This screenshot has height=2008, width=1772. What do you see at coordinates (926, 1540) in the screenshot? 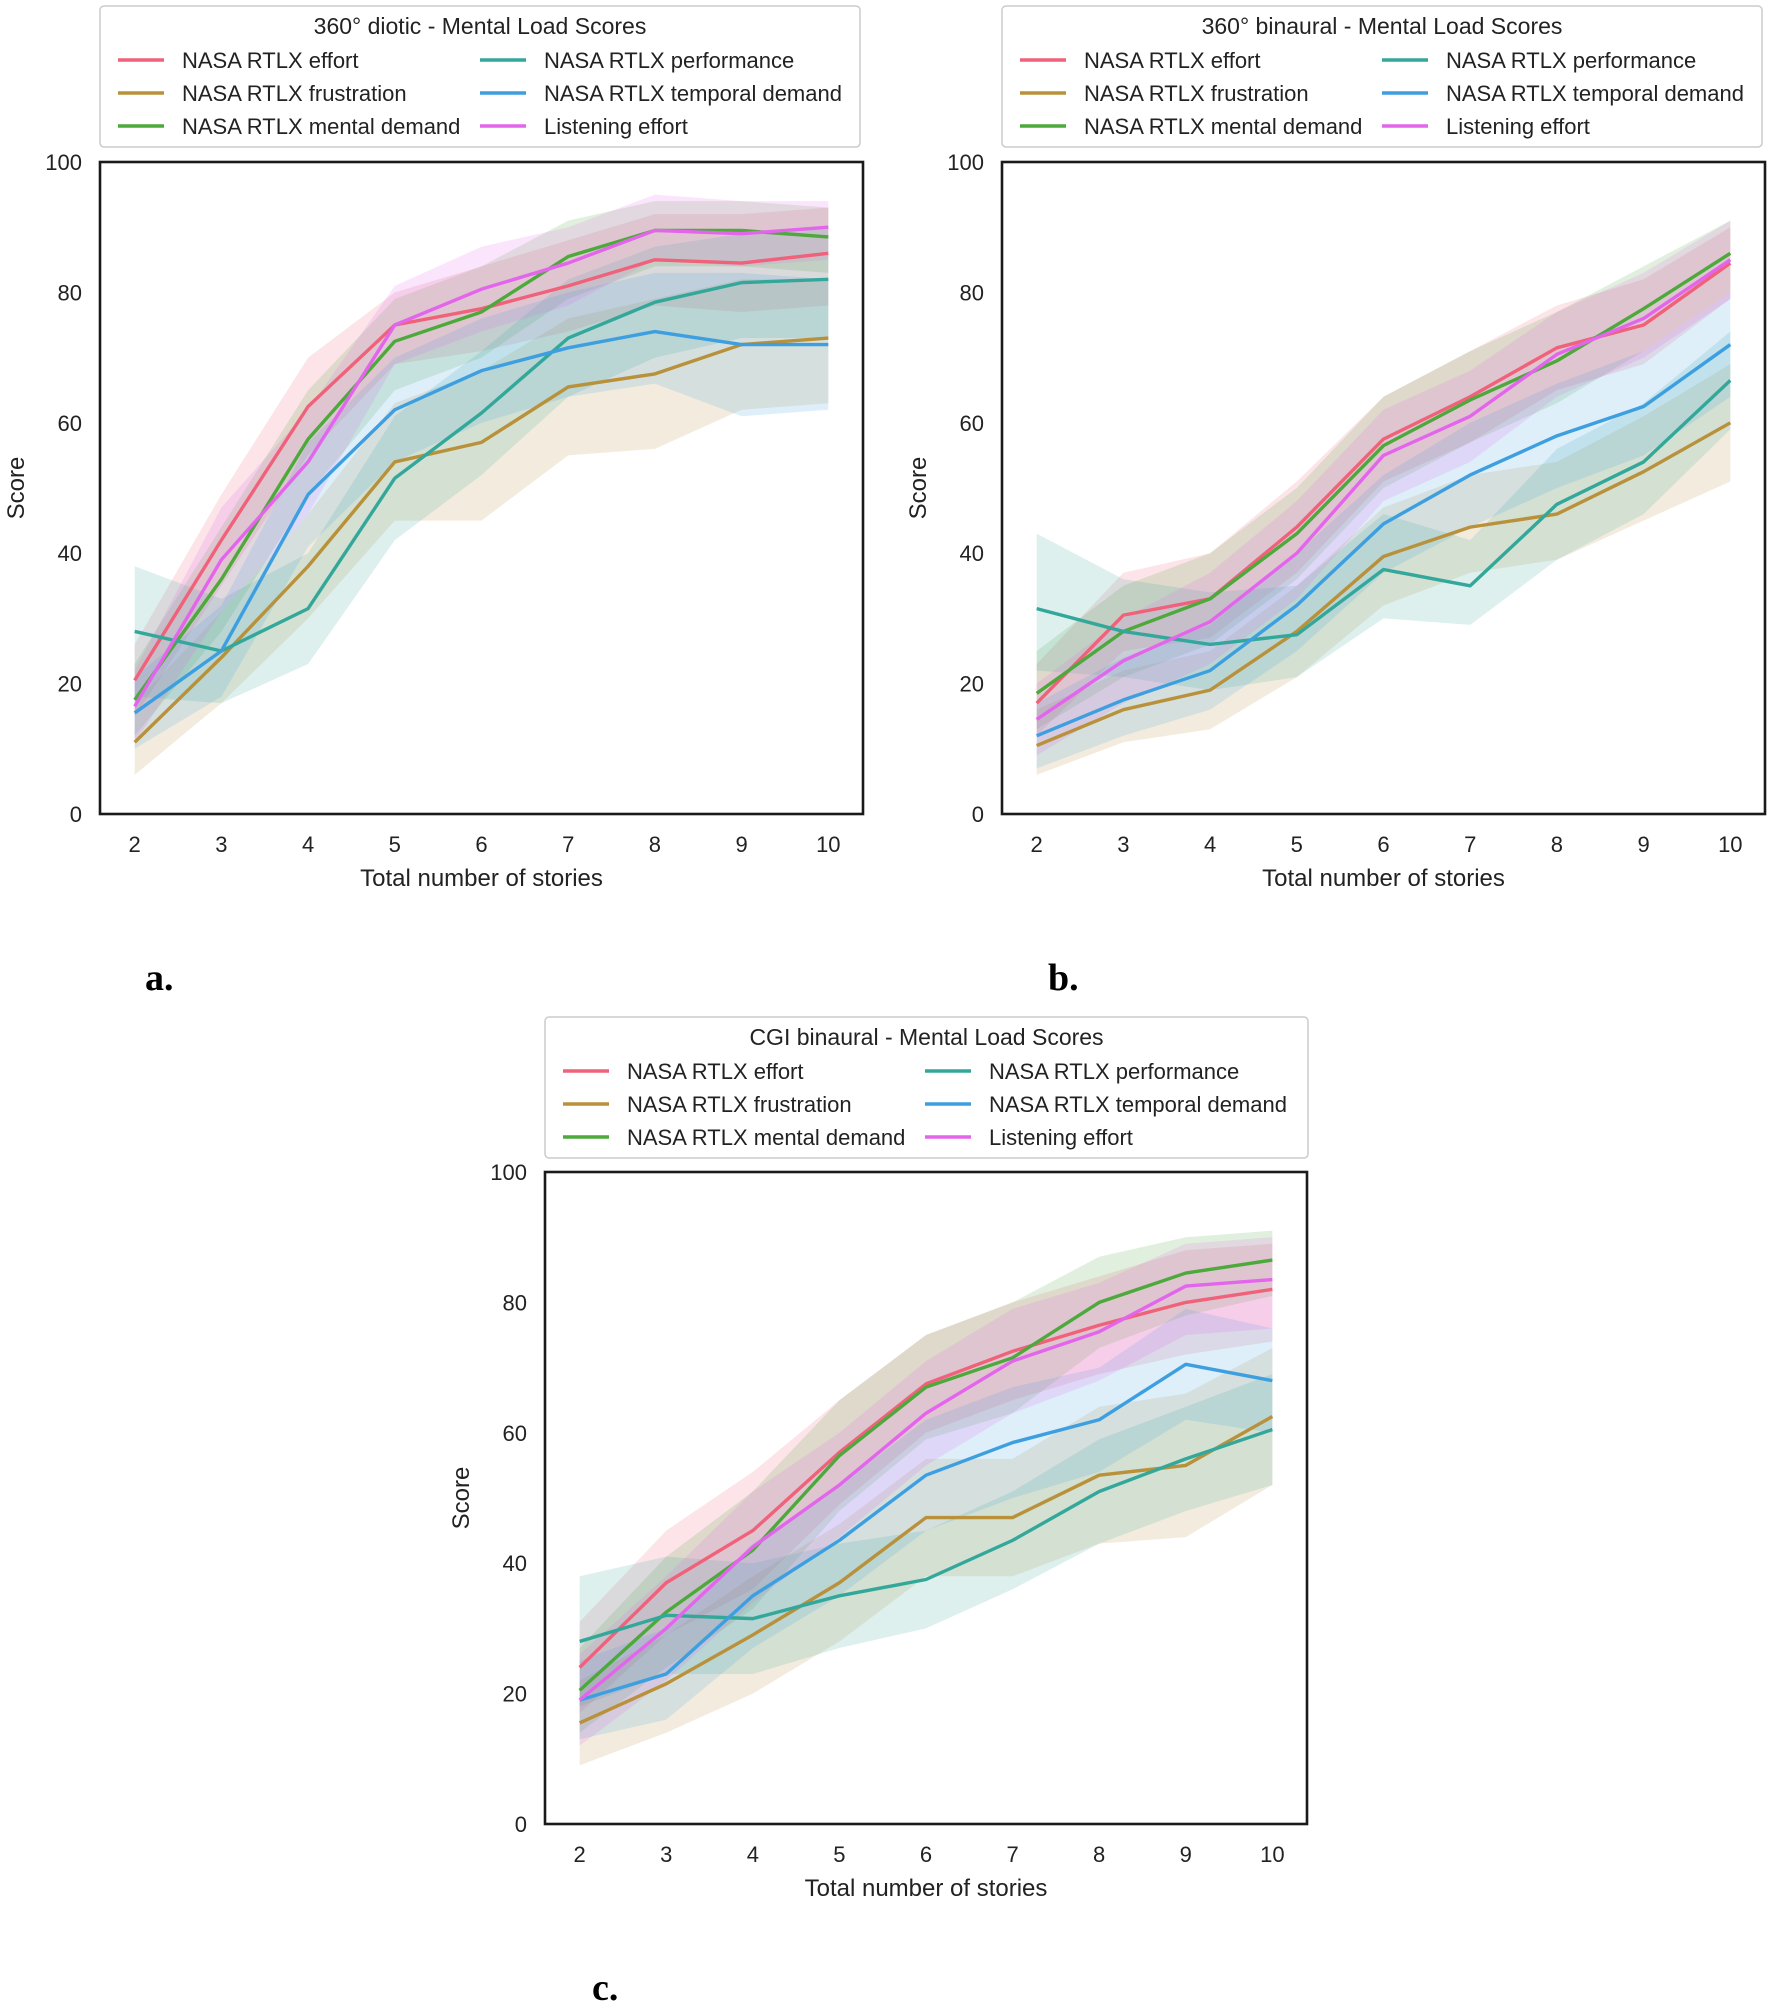
I see `ci-band-nasa-rtlx-performance` at bounding box center [926, 1540].